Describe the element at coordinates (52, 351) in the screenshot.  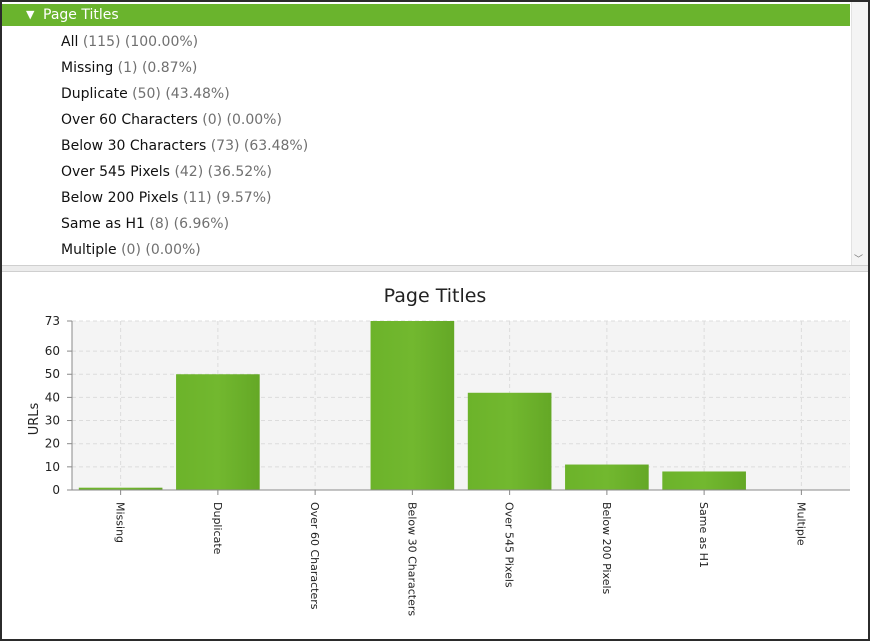
I see `y-tick-label: 60` at that location.